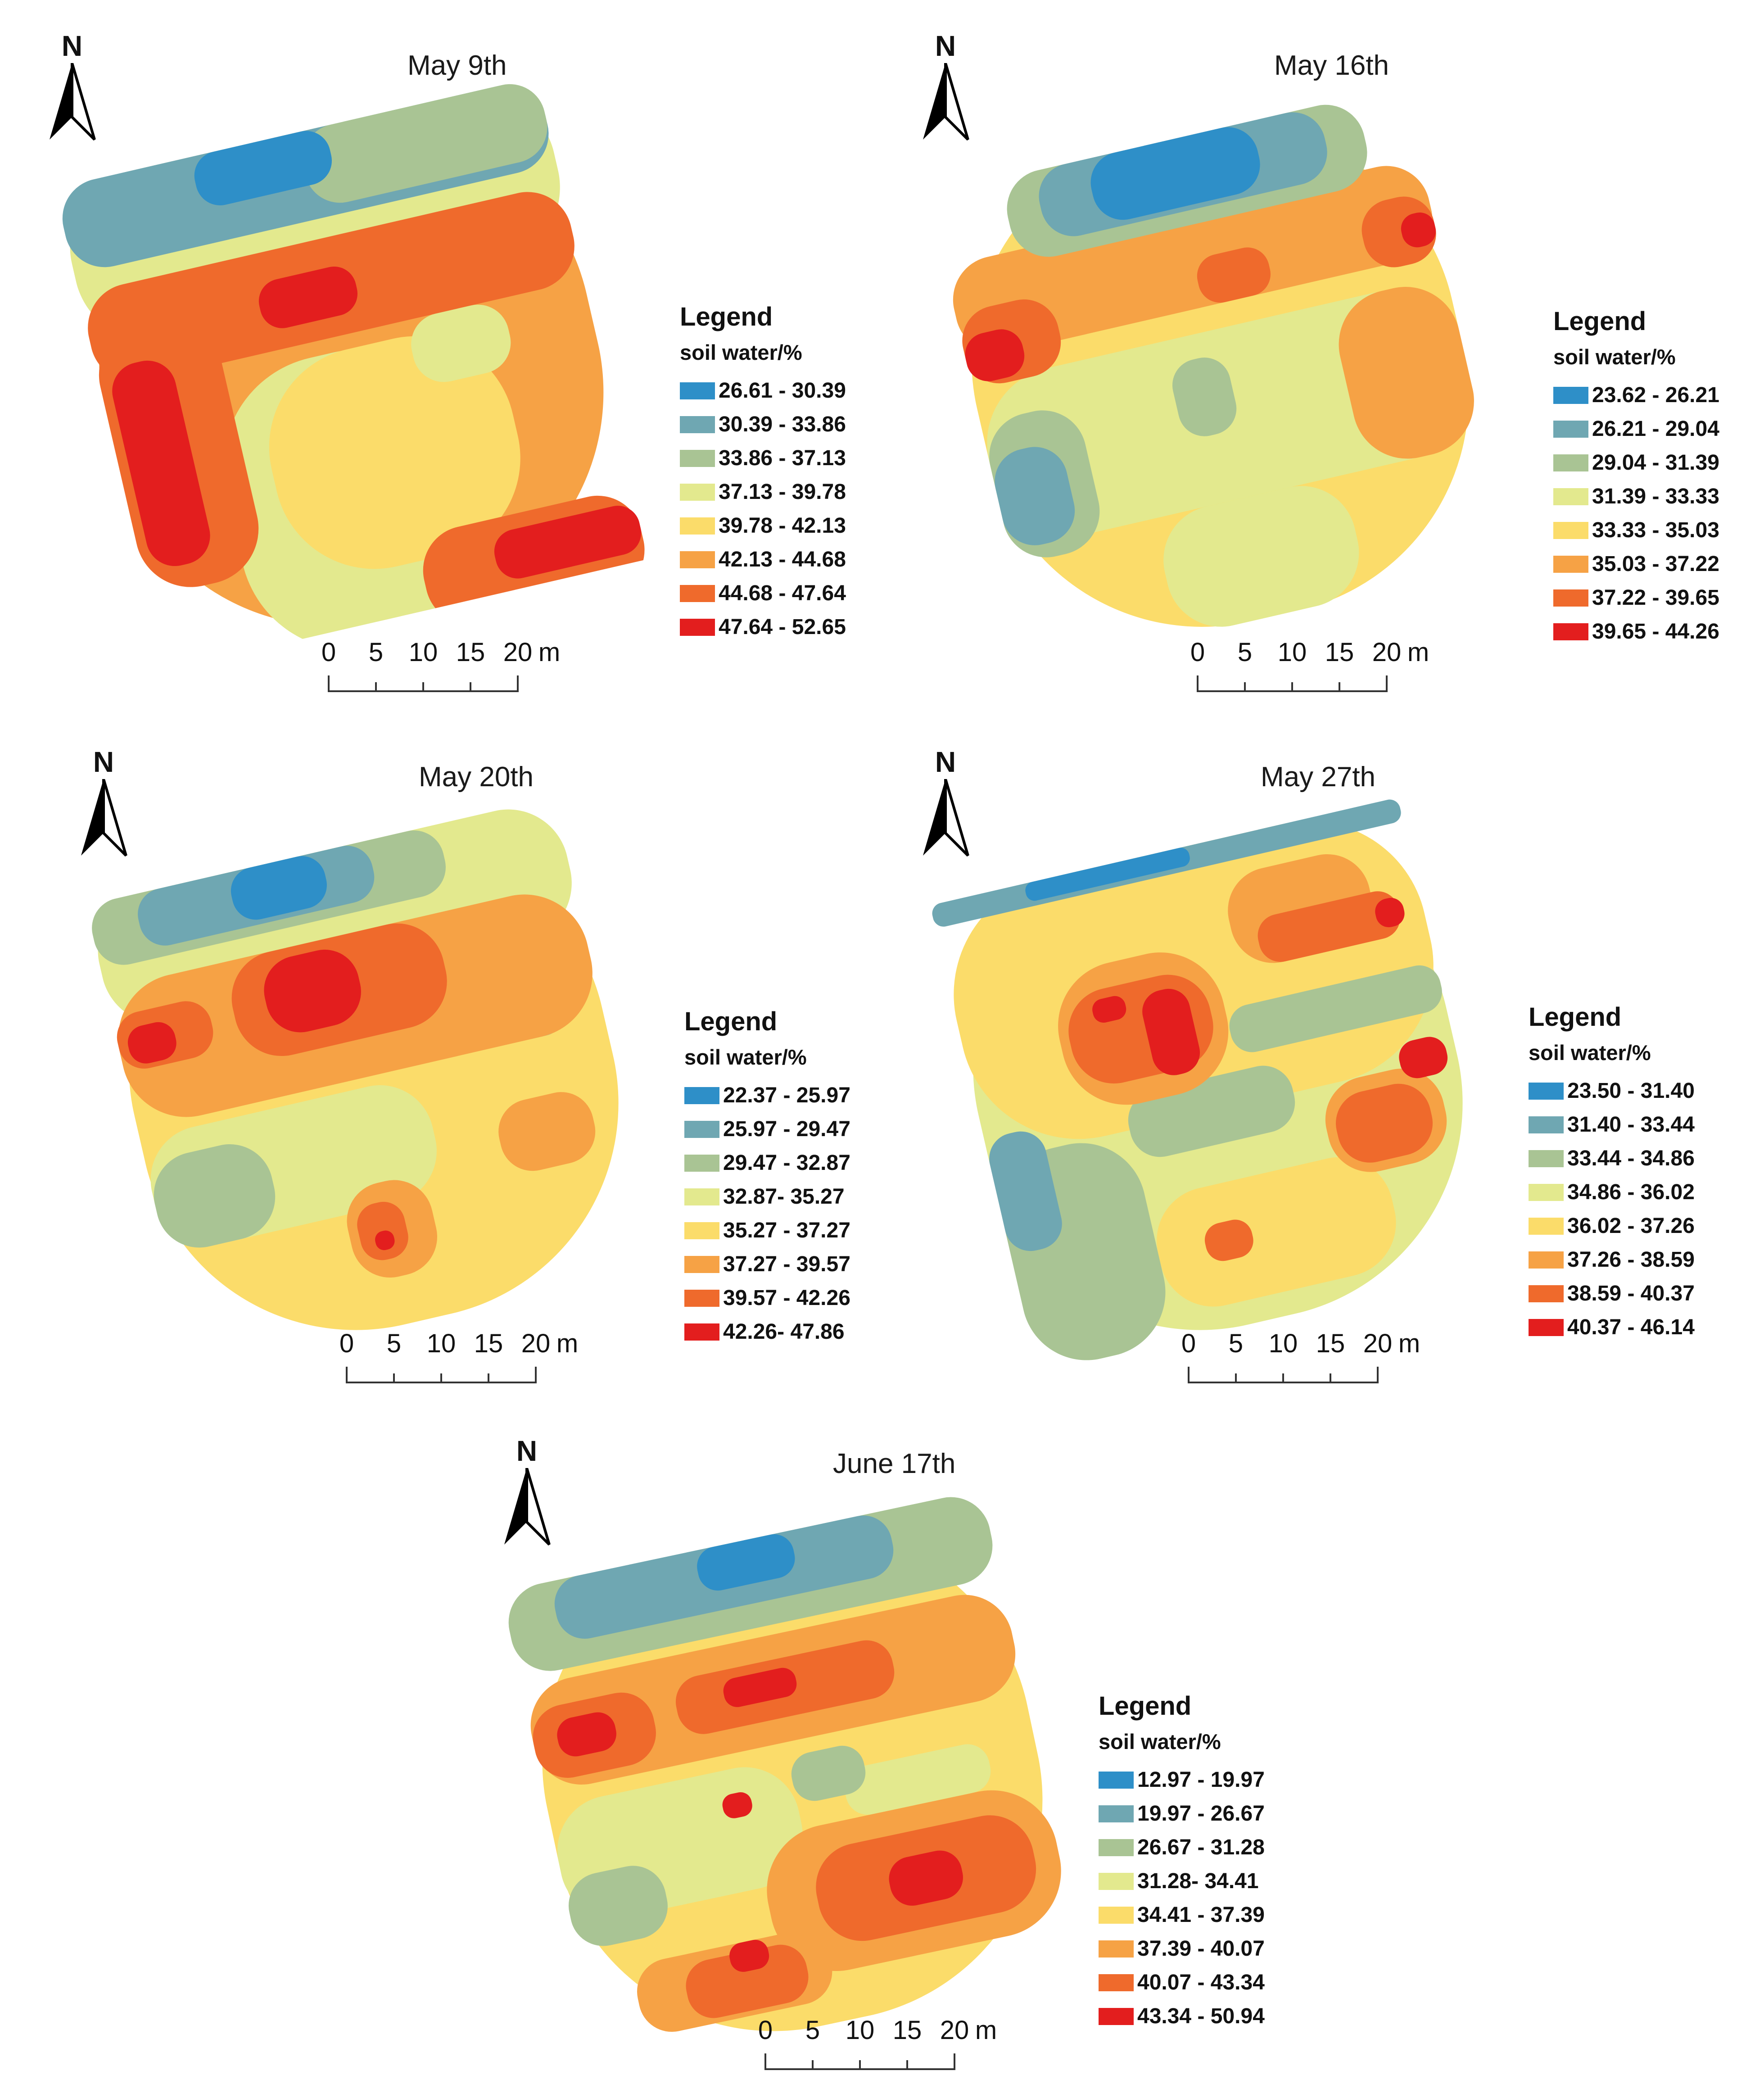  I want to click on legend-item: 23.62 - 26.21, so click(1658, 395).